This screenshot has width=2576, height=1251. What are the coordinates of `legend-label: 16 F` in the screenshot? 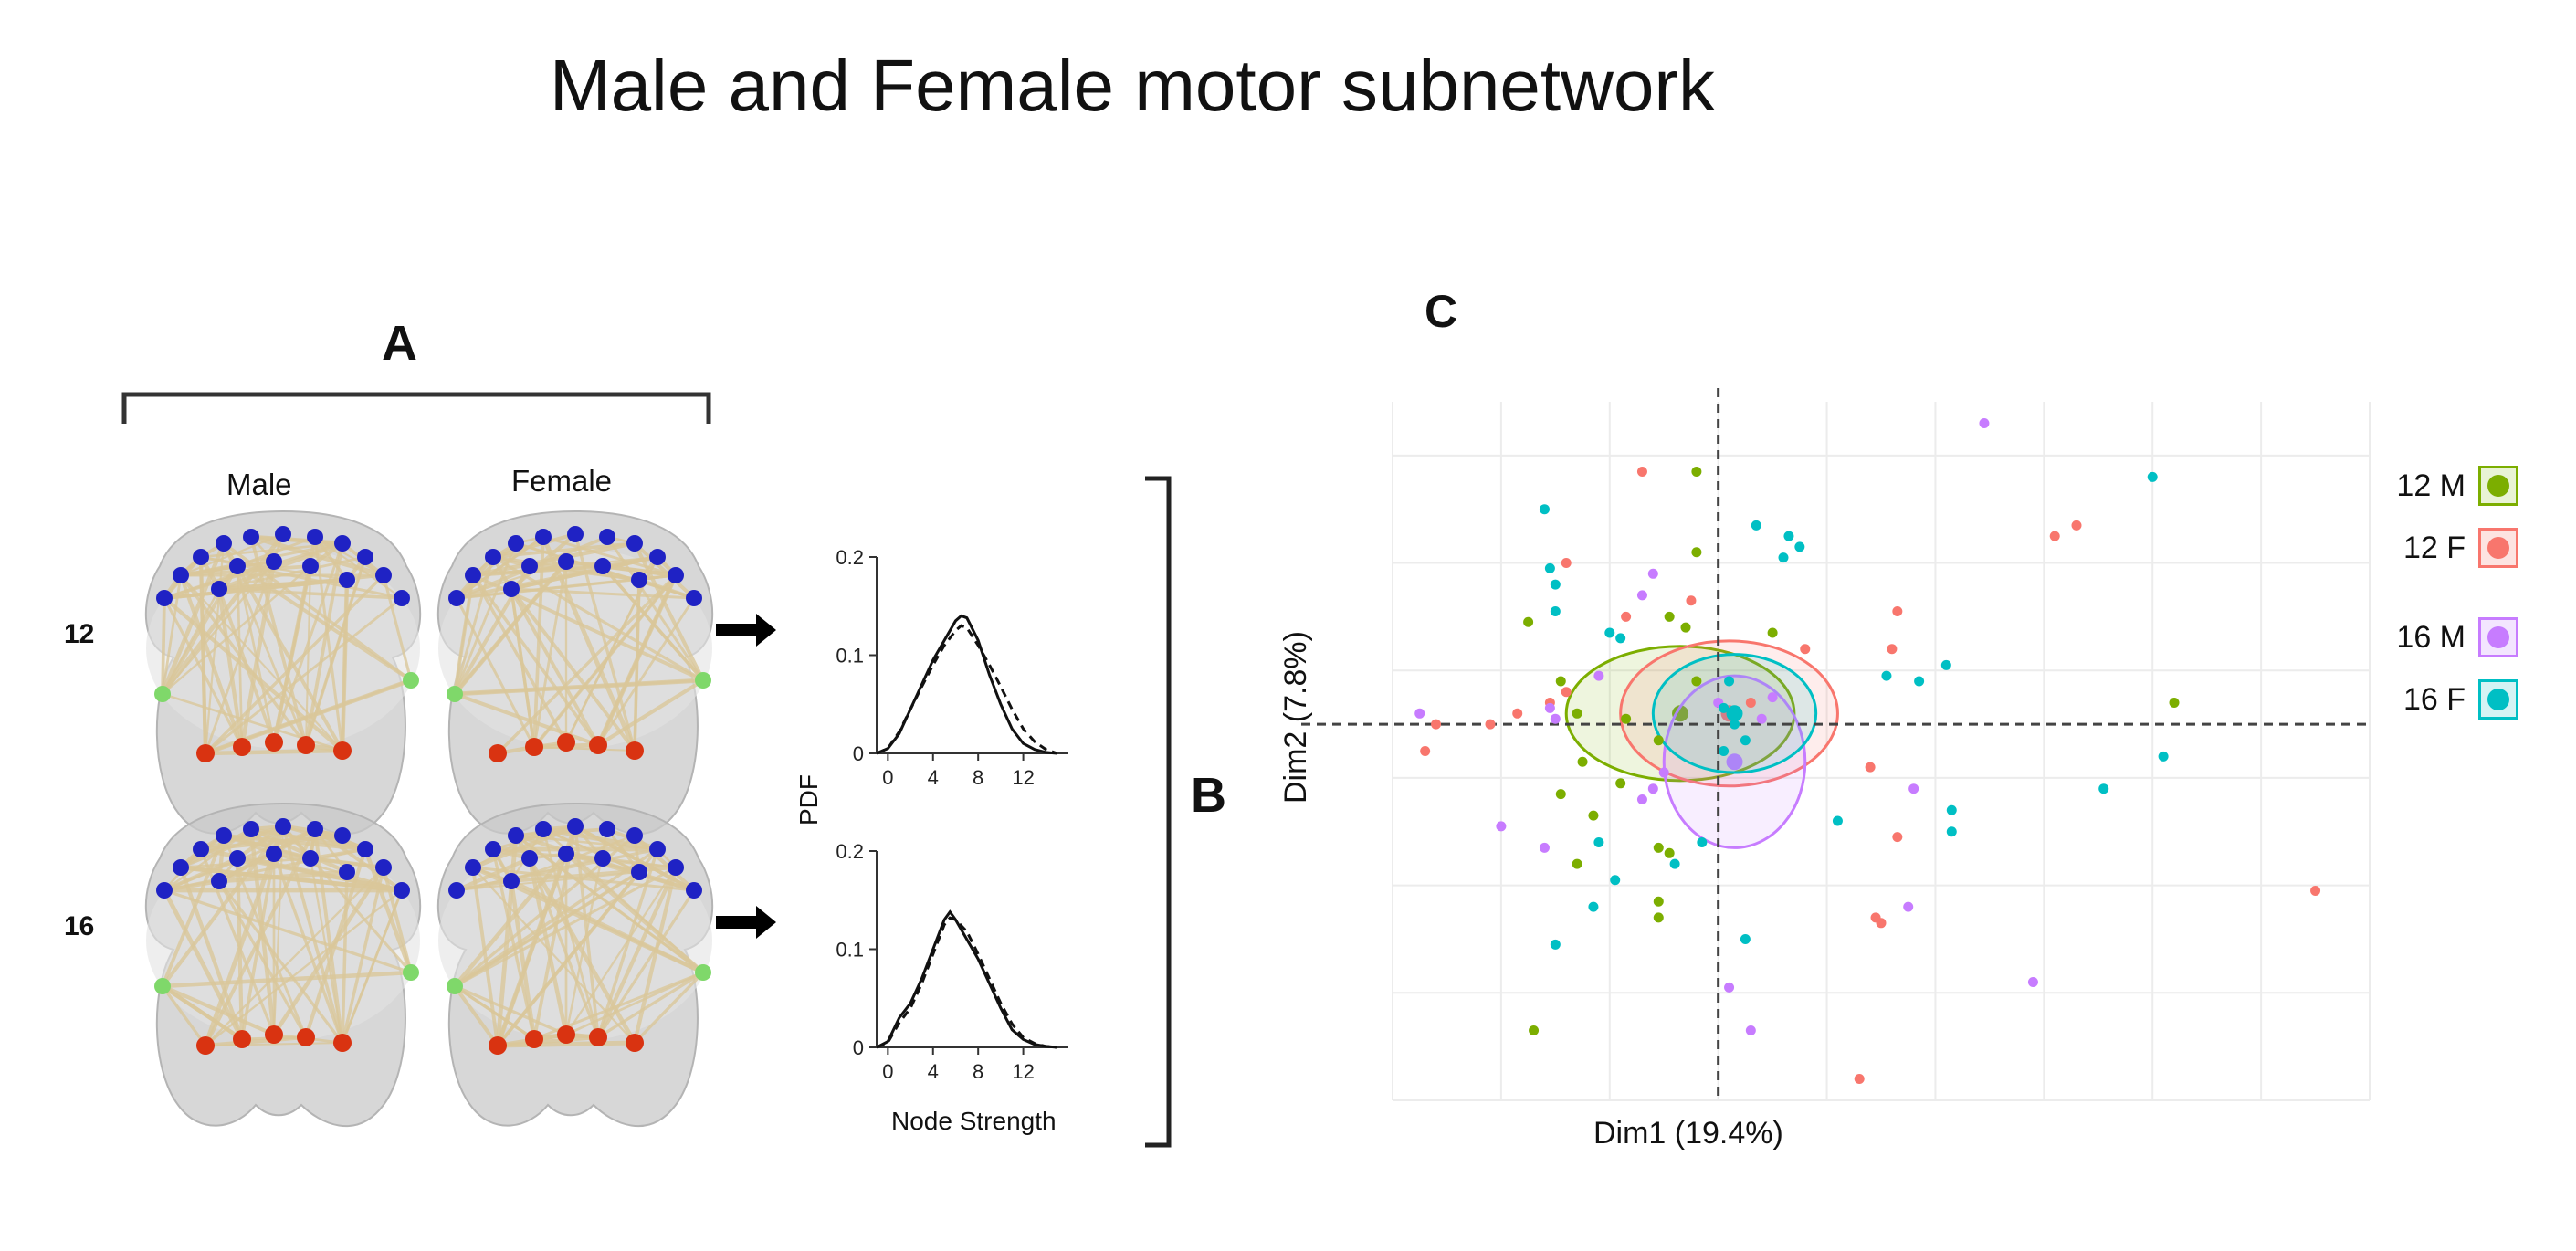 It's located at (2434, 699).